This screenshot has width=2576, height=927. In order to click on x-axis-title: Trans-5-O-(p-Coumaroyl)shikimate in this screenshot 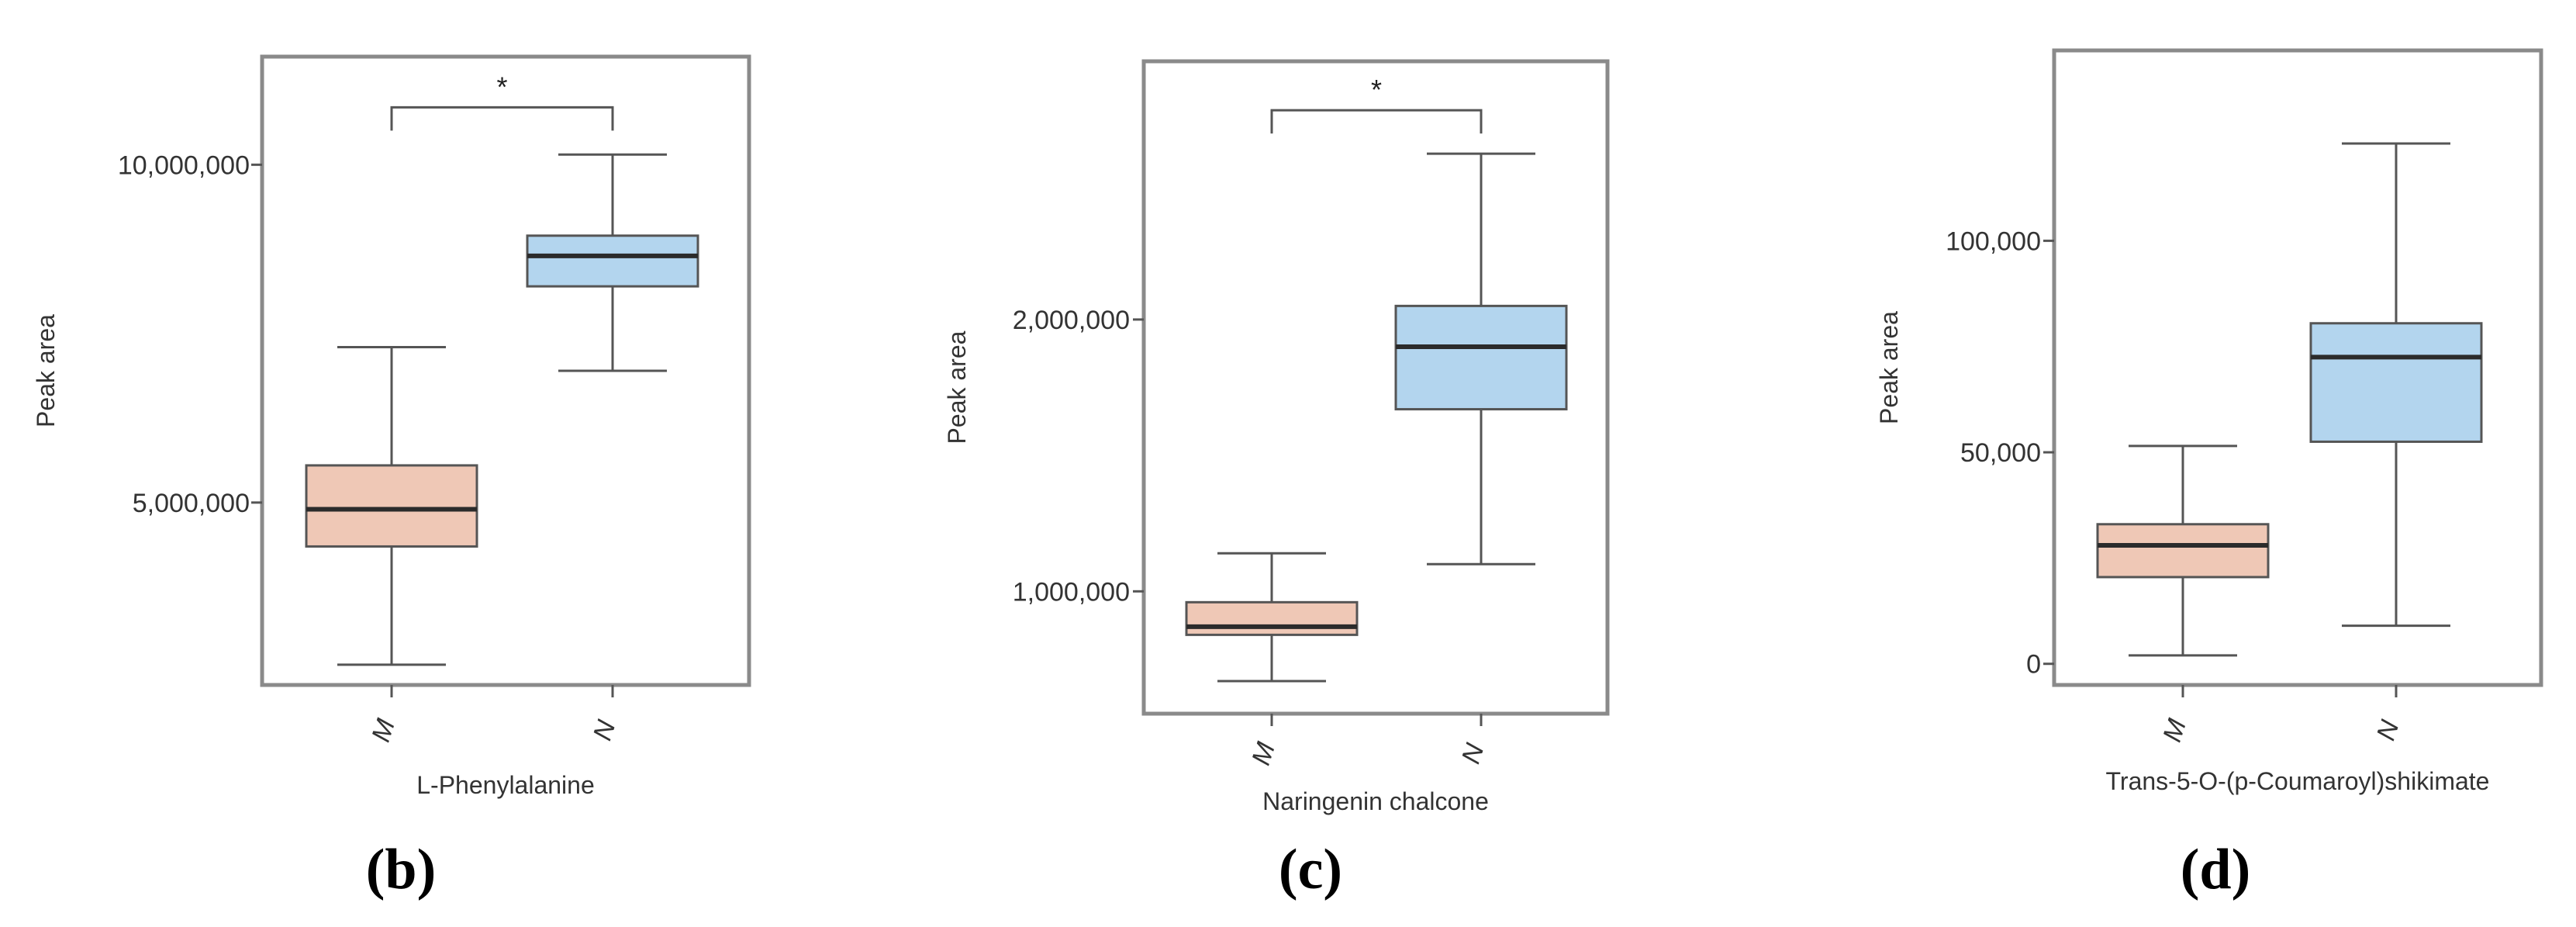, I will do `click(2298, 781)`.